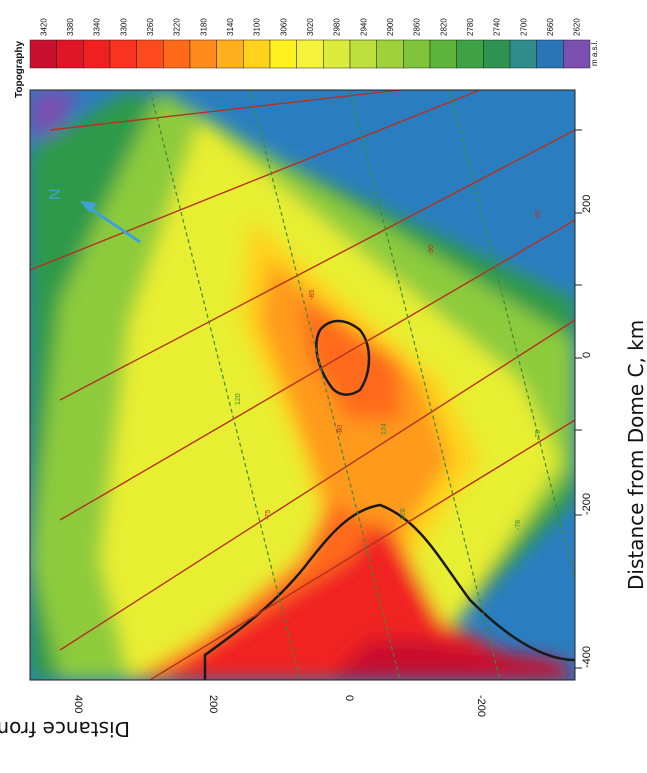 Image resolution: width=647 pixels, height=773 pixels. I want to click on contour-label: -78, so click(538, 435).